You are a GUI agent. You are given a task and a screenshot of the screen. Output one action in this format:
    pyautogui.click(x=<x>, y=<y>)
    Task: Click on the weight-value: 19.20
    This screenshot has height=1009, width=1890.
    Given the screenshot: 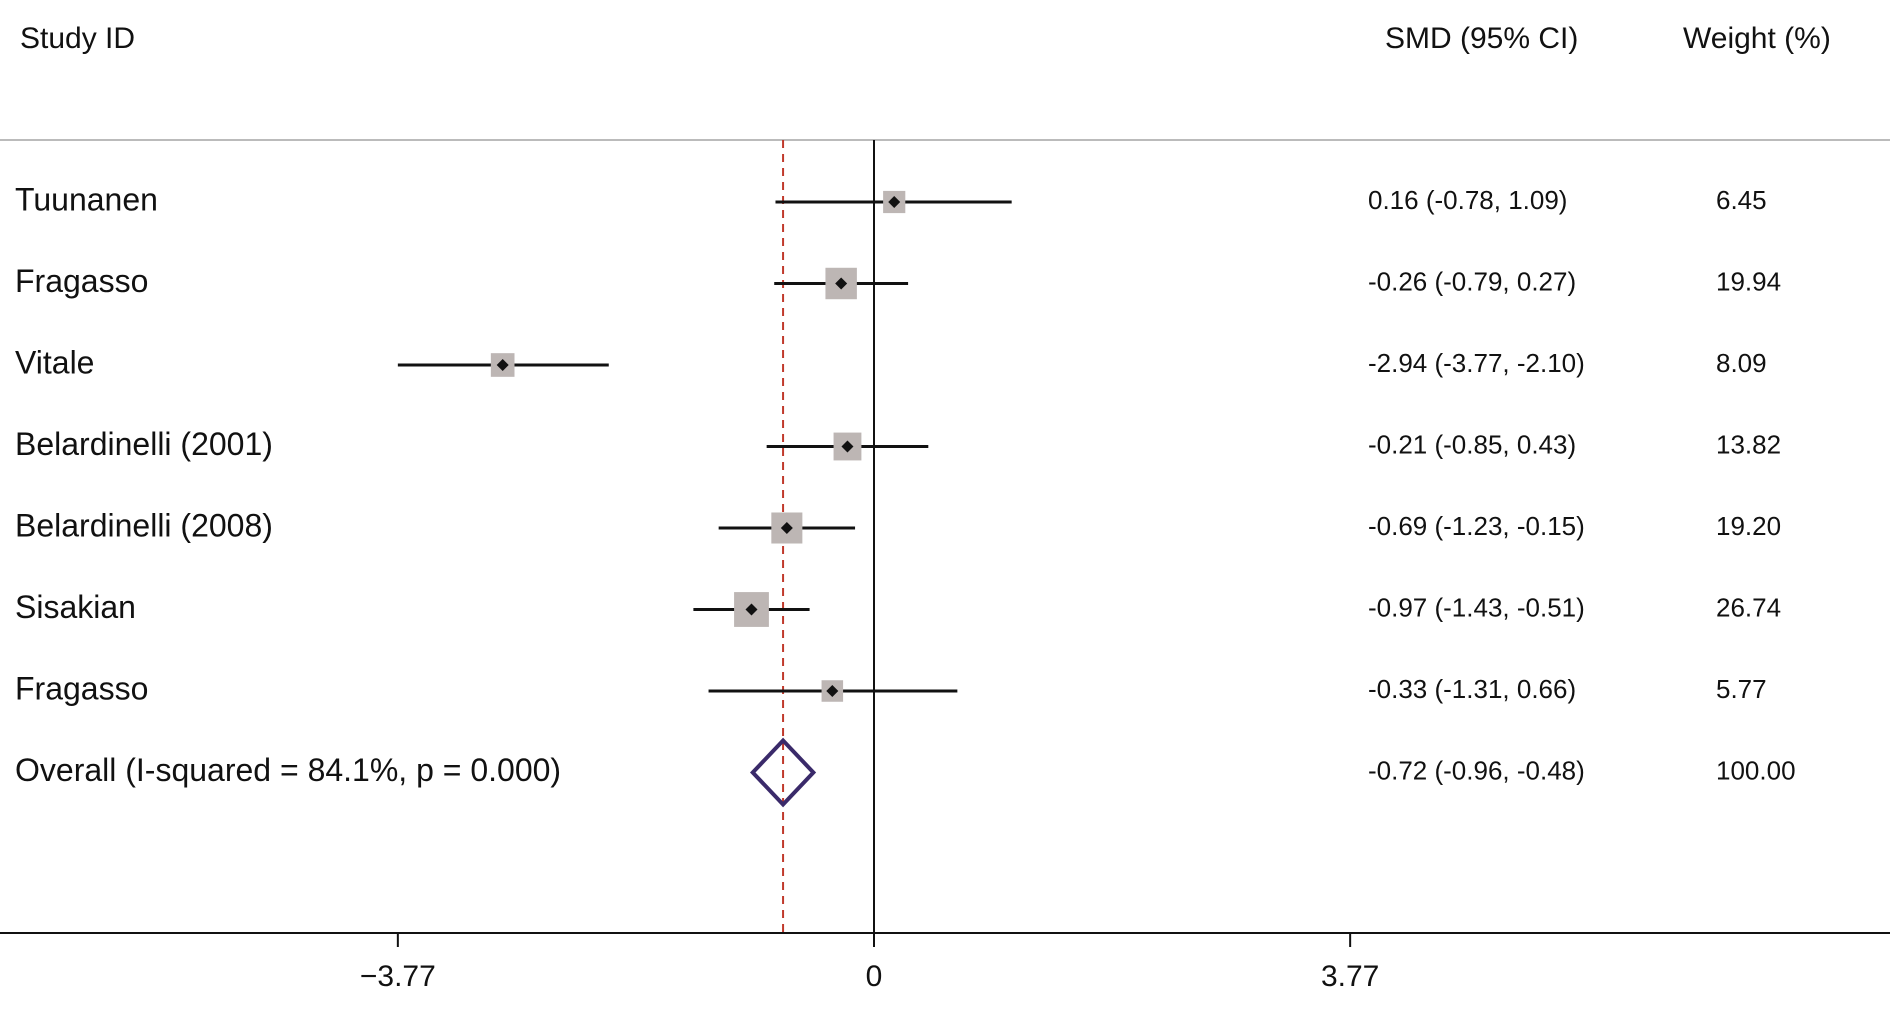 What is the action you would take?
    pyautogui.click(x=1748, y=526)
    